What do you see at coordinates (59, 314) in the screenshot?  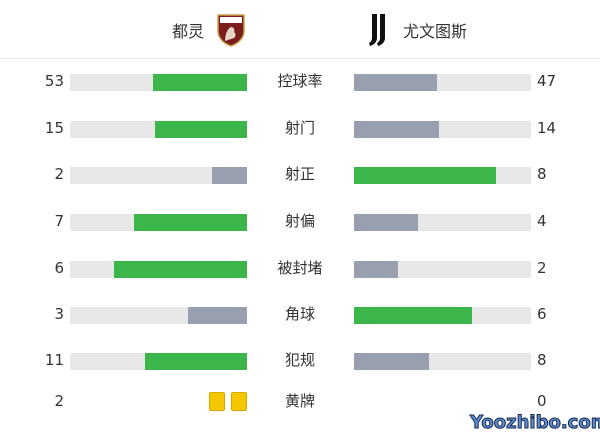 I see `home-value: 3` at bounding box center [59, 314].